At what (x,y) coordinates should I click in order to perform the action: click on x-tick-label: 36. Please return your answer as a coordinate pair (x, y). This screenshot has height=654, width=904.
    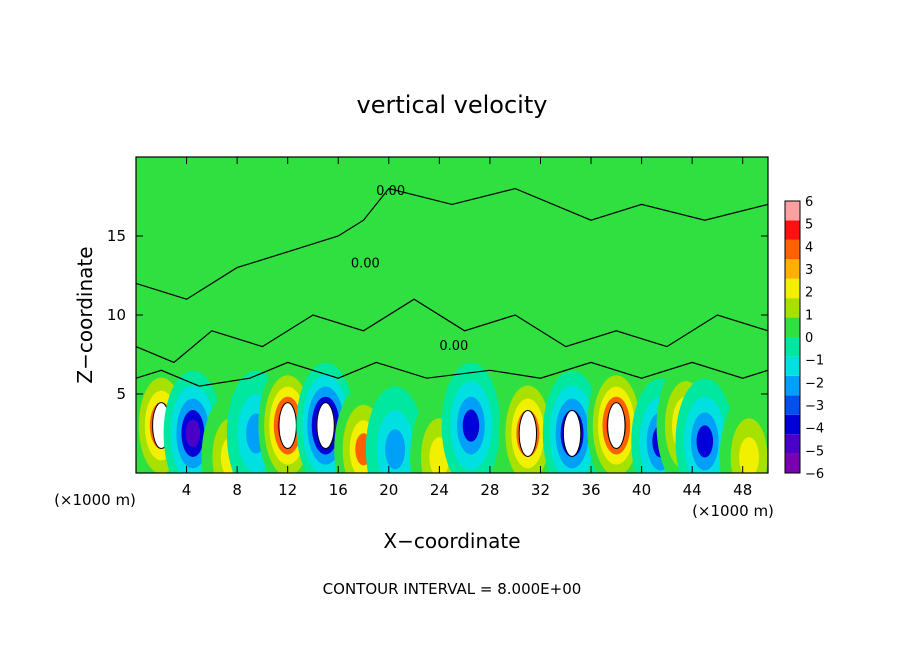
    Looking at the image, I should click on (590, 490).